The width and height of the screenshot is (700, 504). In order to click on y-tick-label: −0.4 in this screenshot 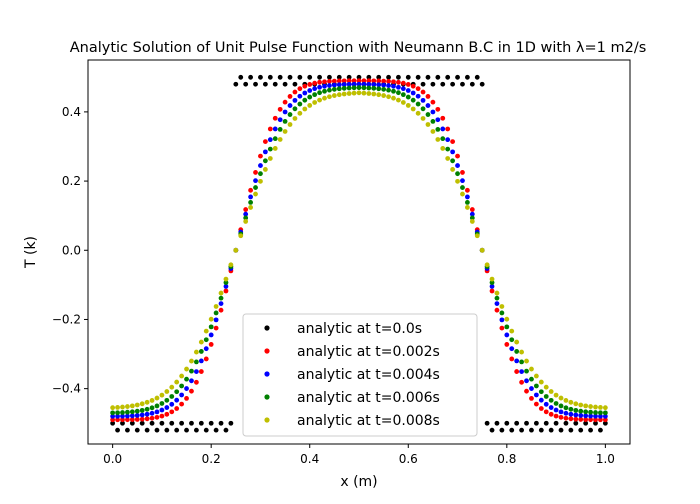, I will do `click(66, 389)`.